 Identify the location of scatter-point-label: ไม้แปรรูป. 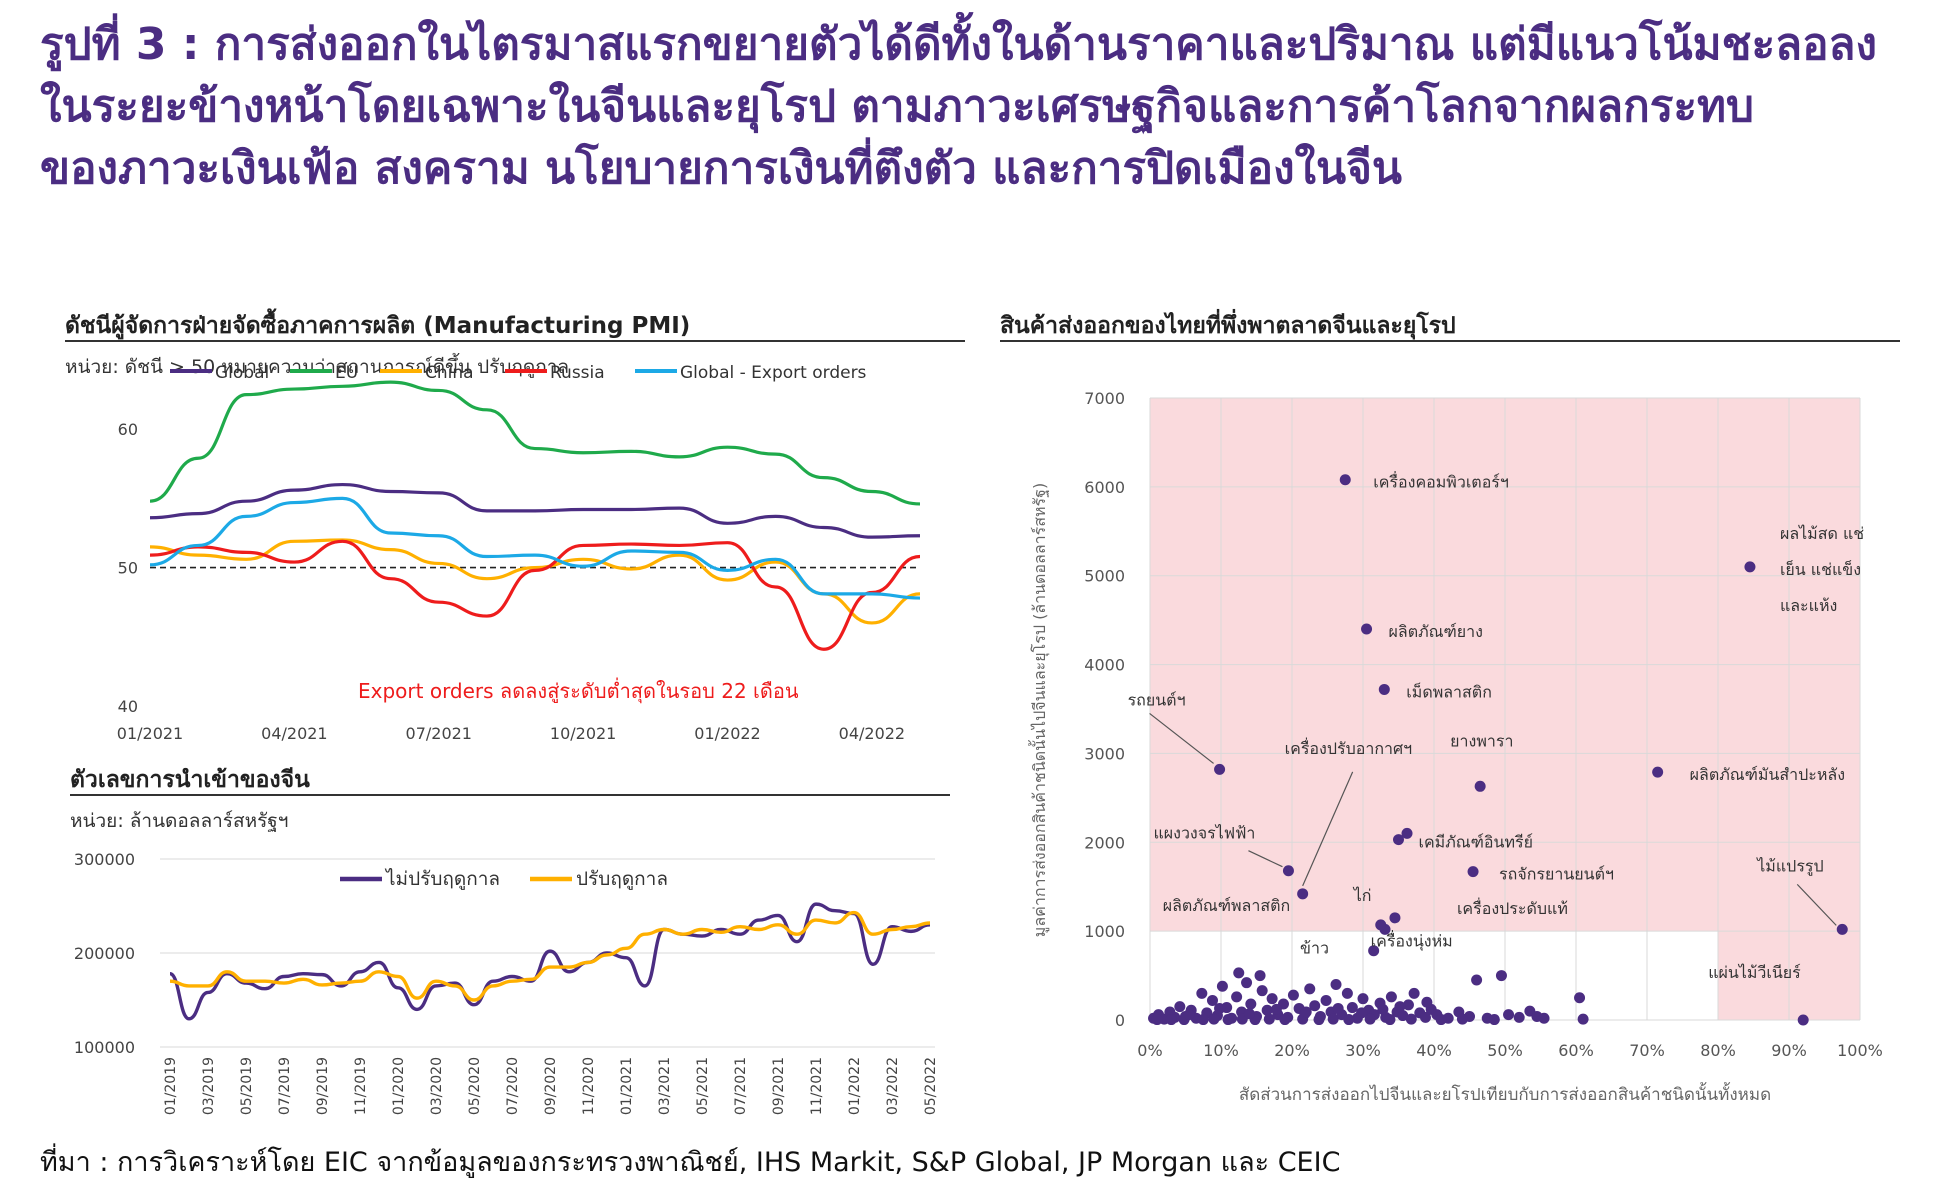
(1789, 866).